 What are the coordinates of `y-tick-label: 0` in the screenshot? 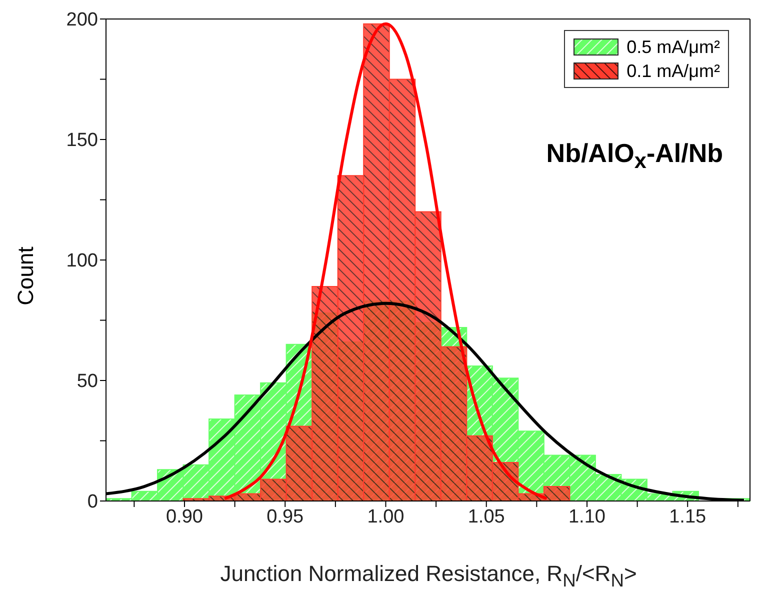 It's located at (92, 502).